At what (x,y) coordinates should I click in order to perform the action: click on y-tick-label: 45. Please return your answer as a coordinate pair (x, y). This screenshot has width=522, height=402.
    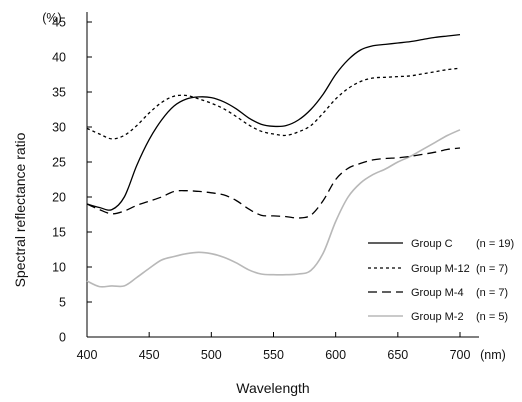
    Looking at the image, I should click on (59, 23).